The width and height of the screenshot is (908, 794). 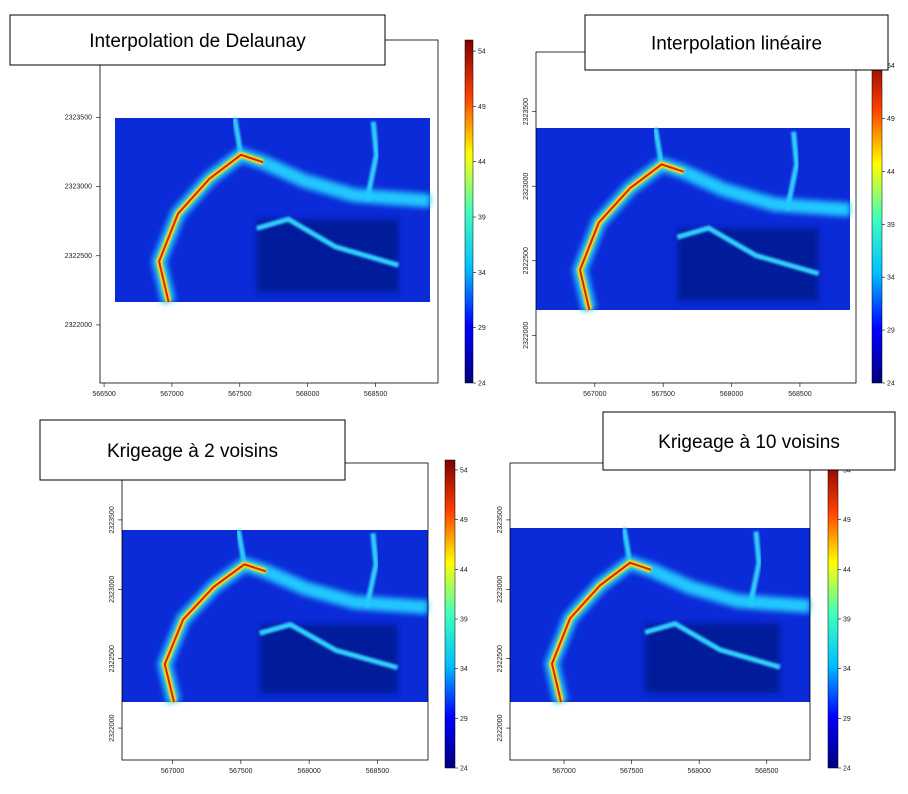 I want to click on panel-title: Krigeage à 10 voisins, so click(x=749, y=442).